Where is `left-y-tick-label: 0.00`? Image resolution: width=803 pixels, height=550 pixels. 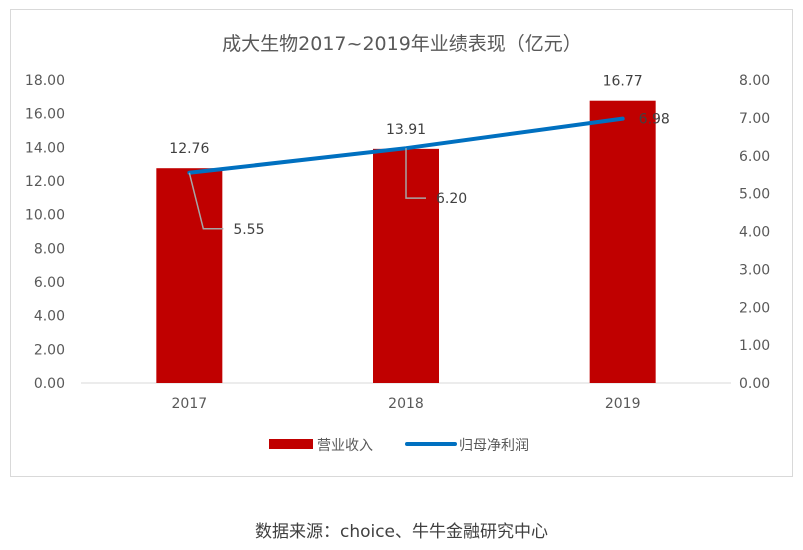
left-y-tick-label: 0.00 is located at coordinates (49, 384).